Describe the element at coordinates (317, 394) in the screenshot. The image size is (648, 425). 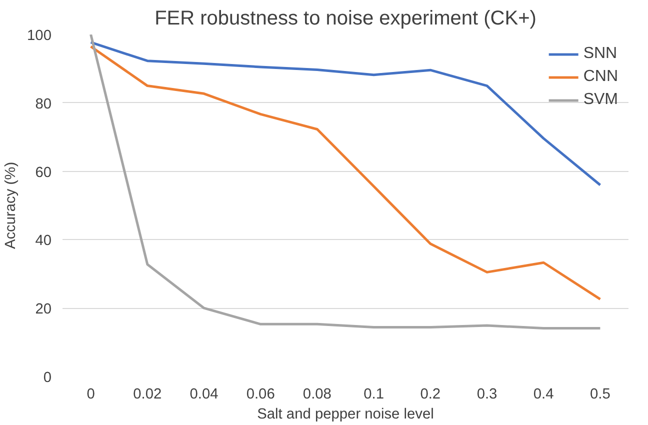
I see `x-tick-label: 0.08` at that location.